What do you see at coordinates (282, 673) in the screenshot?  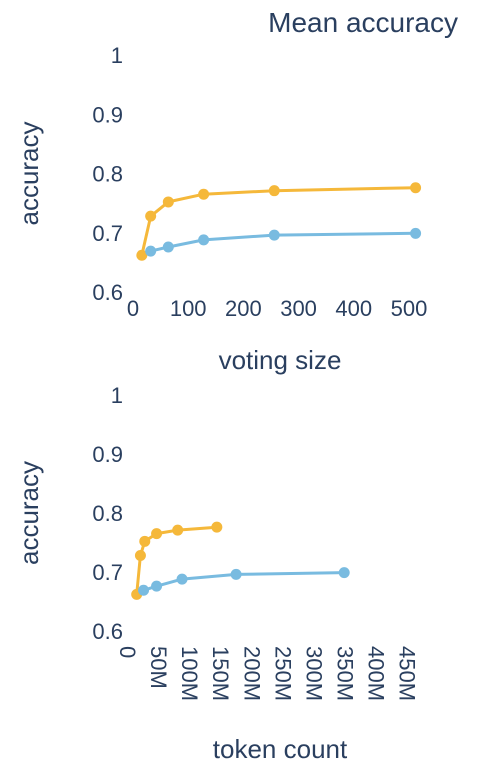 I see `x-tick-label: 250M` at bounding box center [282, 673].